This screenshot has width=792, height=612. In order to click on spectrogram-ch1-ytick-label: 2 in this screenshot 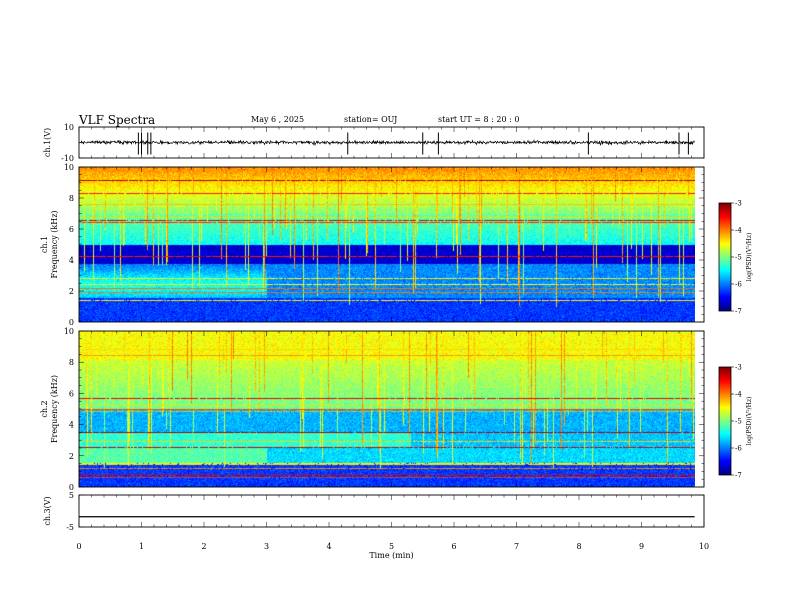, I will do `click(71, 291)`.